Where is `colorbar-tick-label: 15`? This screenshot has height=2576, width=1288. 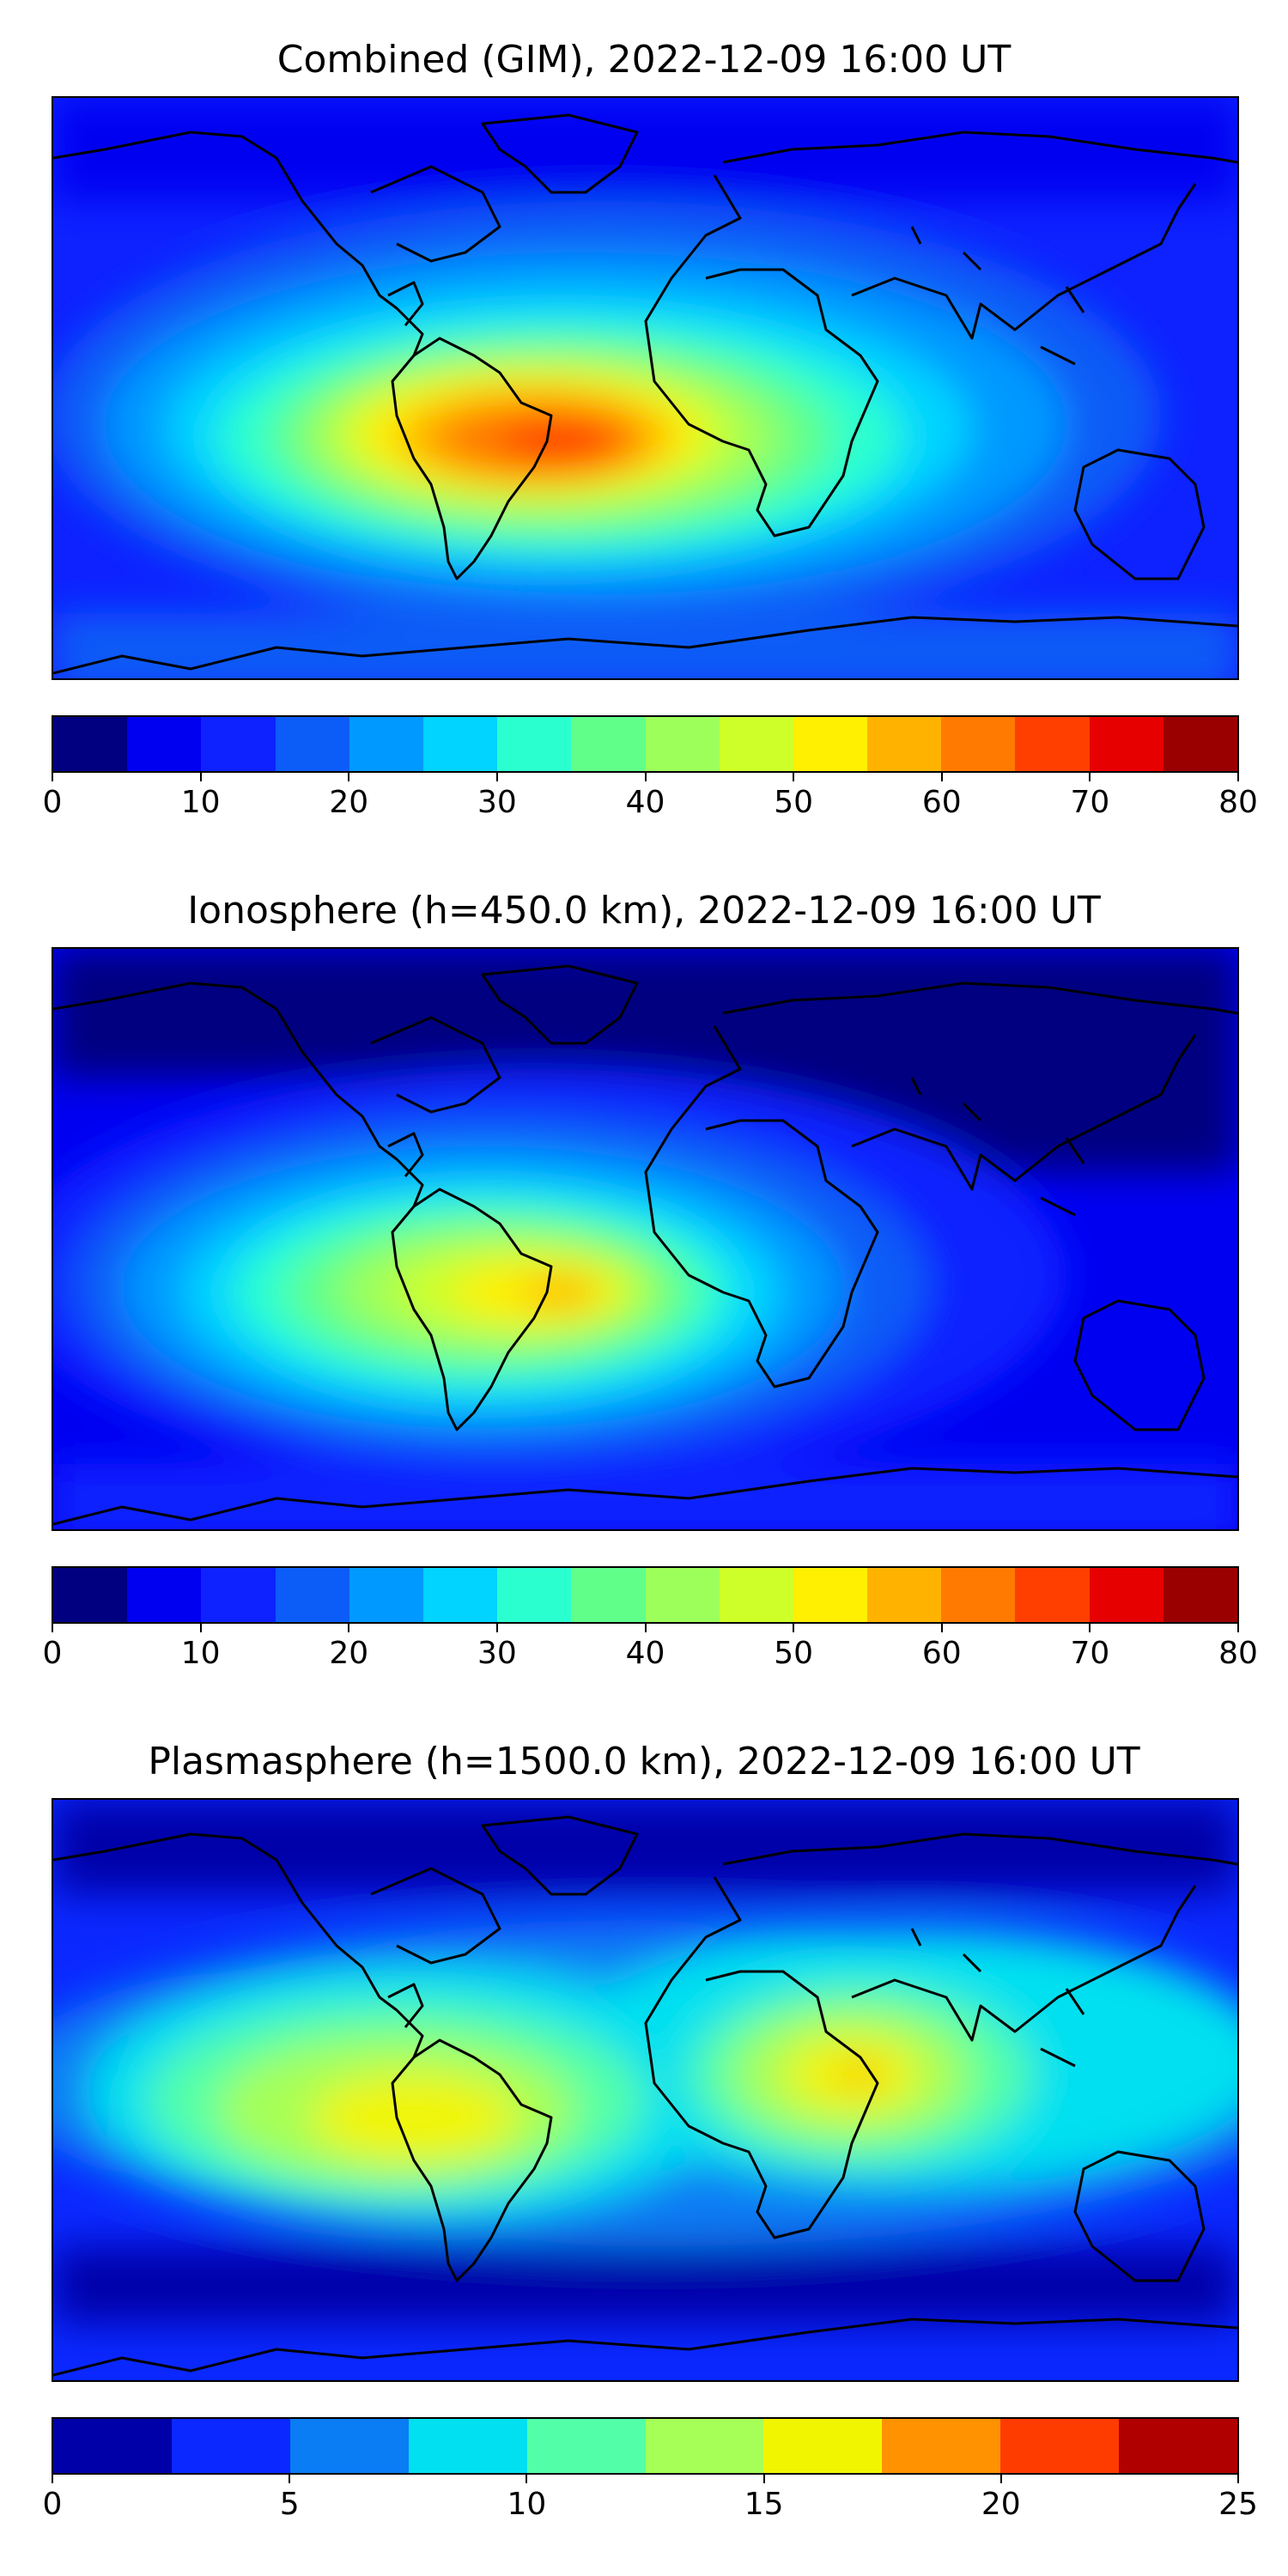
colorbar-tick-label: 15 is located at coordinates (764, 2504).